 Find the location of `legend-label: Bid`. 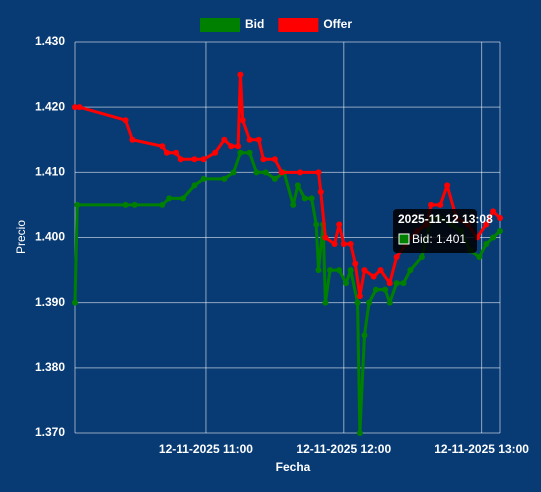

legend-label: Bid is located at coordinates (254, 24).